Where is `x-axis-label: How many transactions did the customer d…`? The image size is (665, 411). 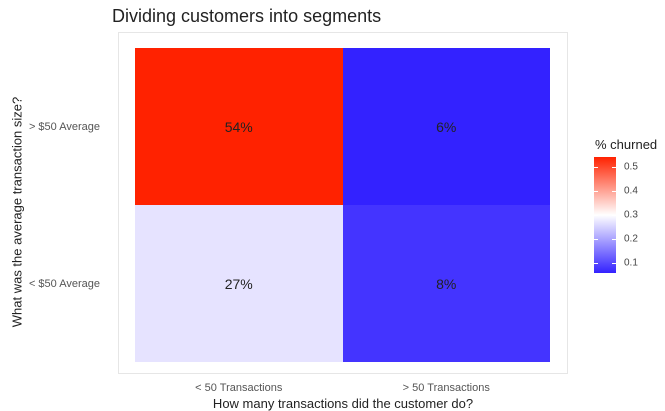 x-axis-label: How many transactions did the customer d… is located at coordinates (343, 403).